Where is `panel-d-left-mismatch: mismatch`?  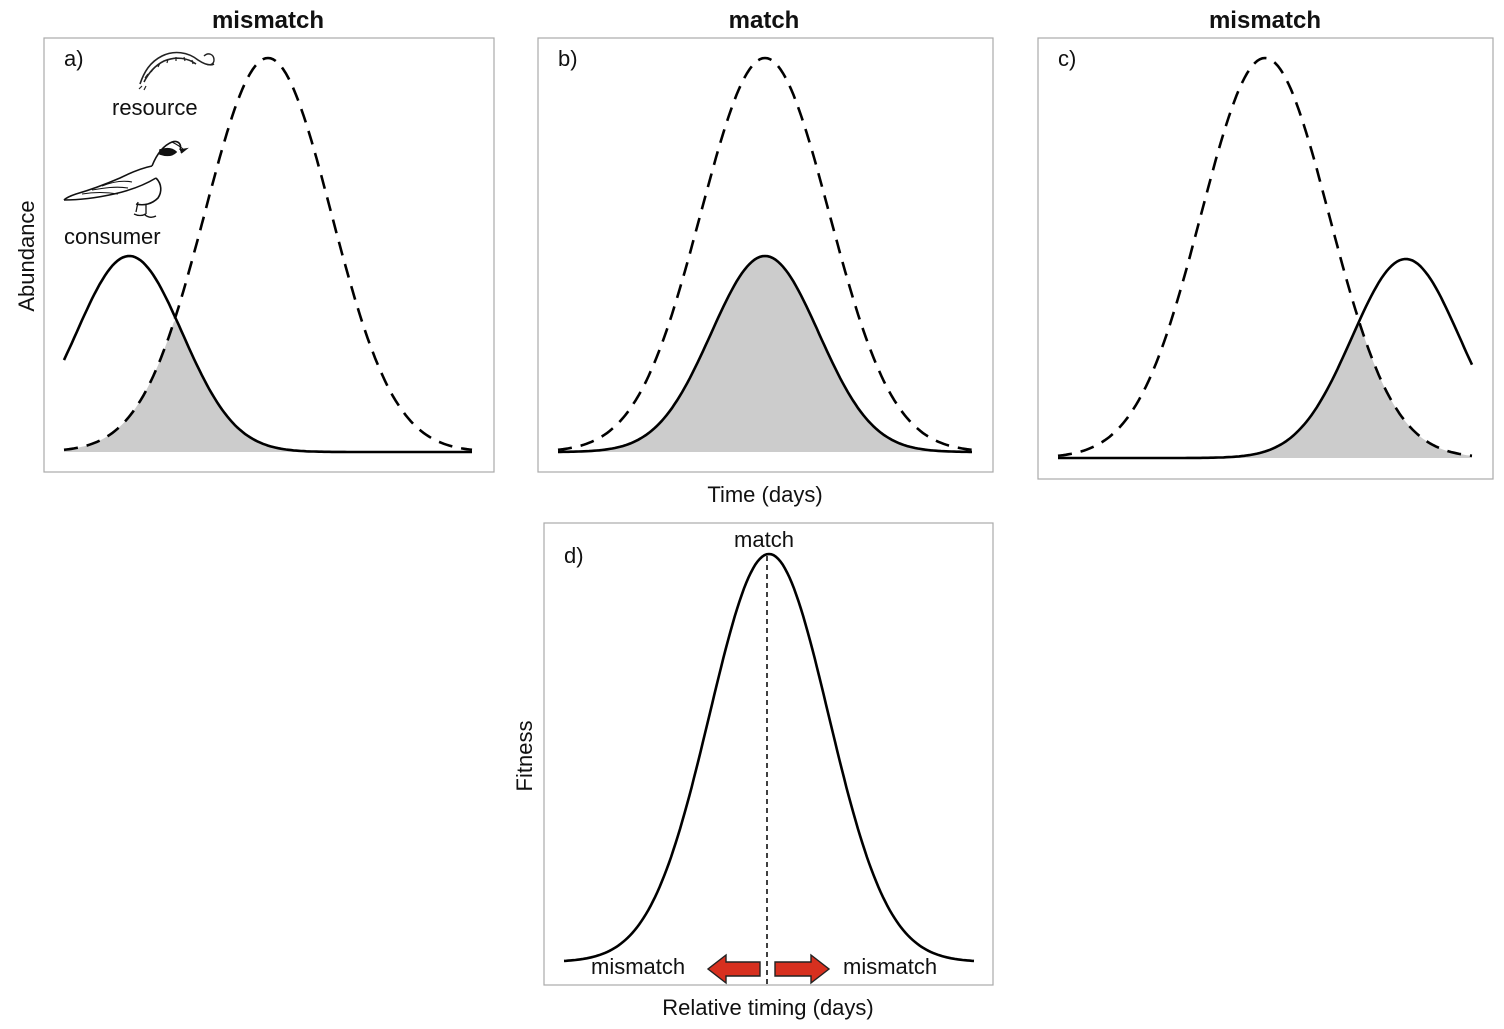
panel-d-left-mismatch: mismatch is located at coordinates (638, 966).